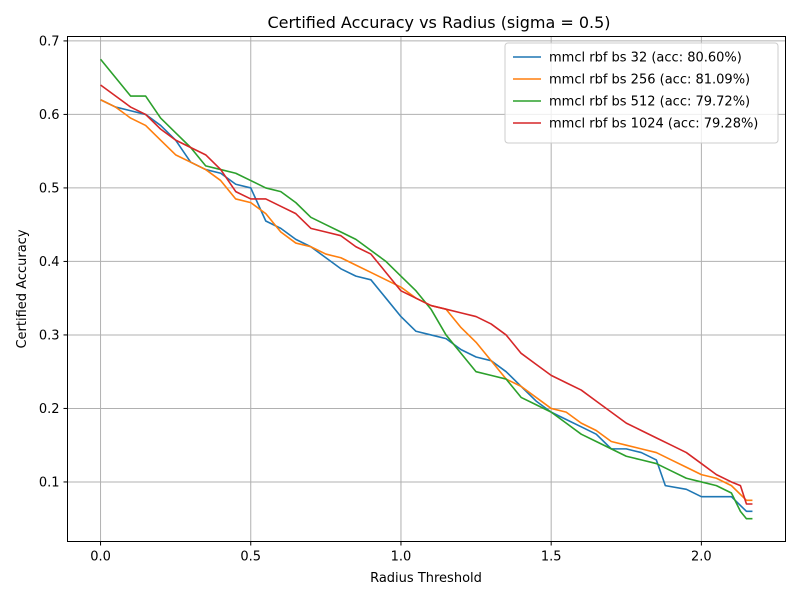  Describe the element at coordinates (49, 115) in the screenshot. I see `y-tick-label: 0.6` at that location.